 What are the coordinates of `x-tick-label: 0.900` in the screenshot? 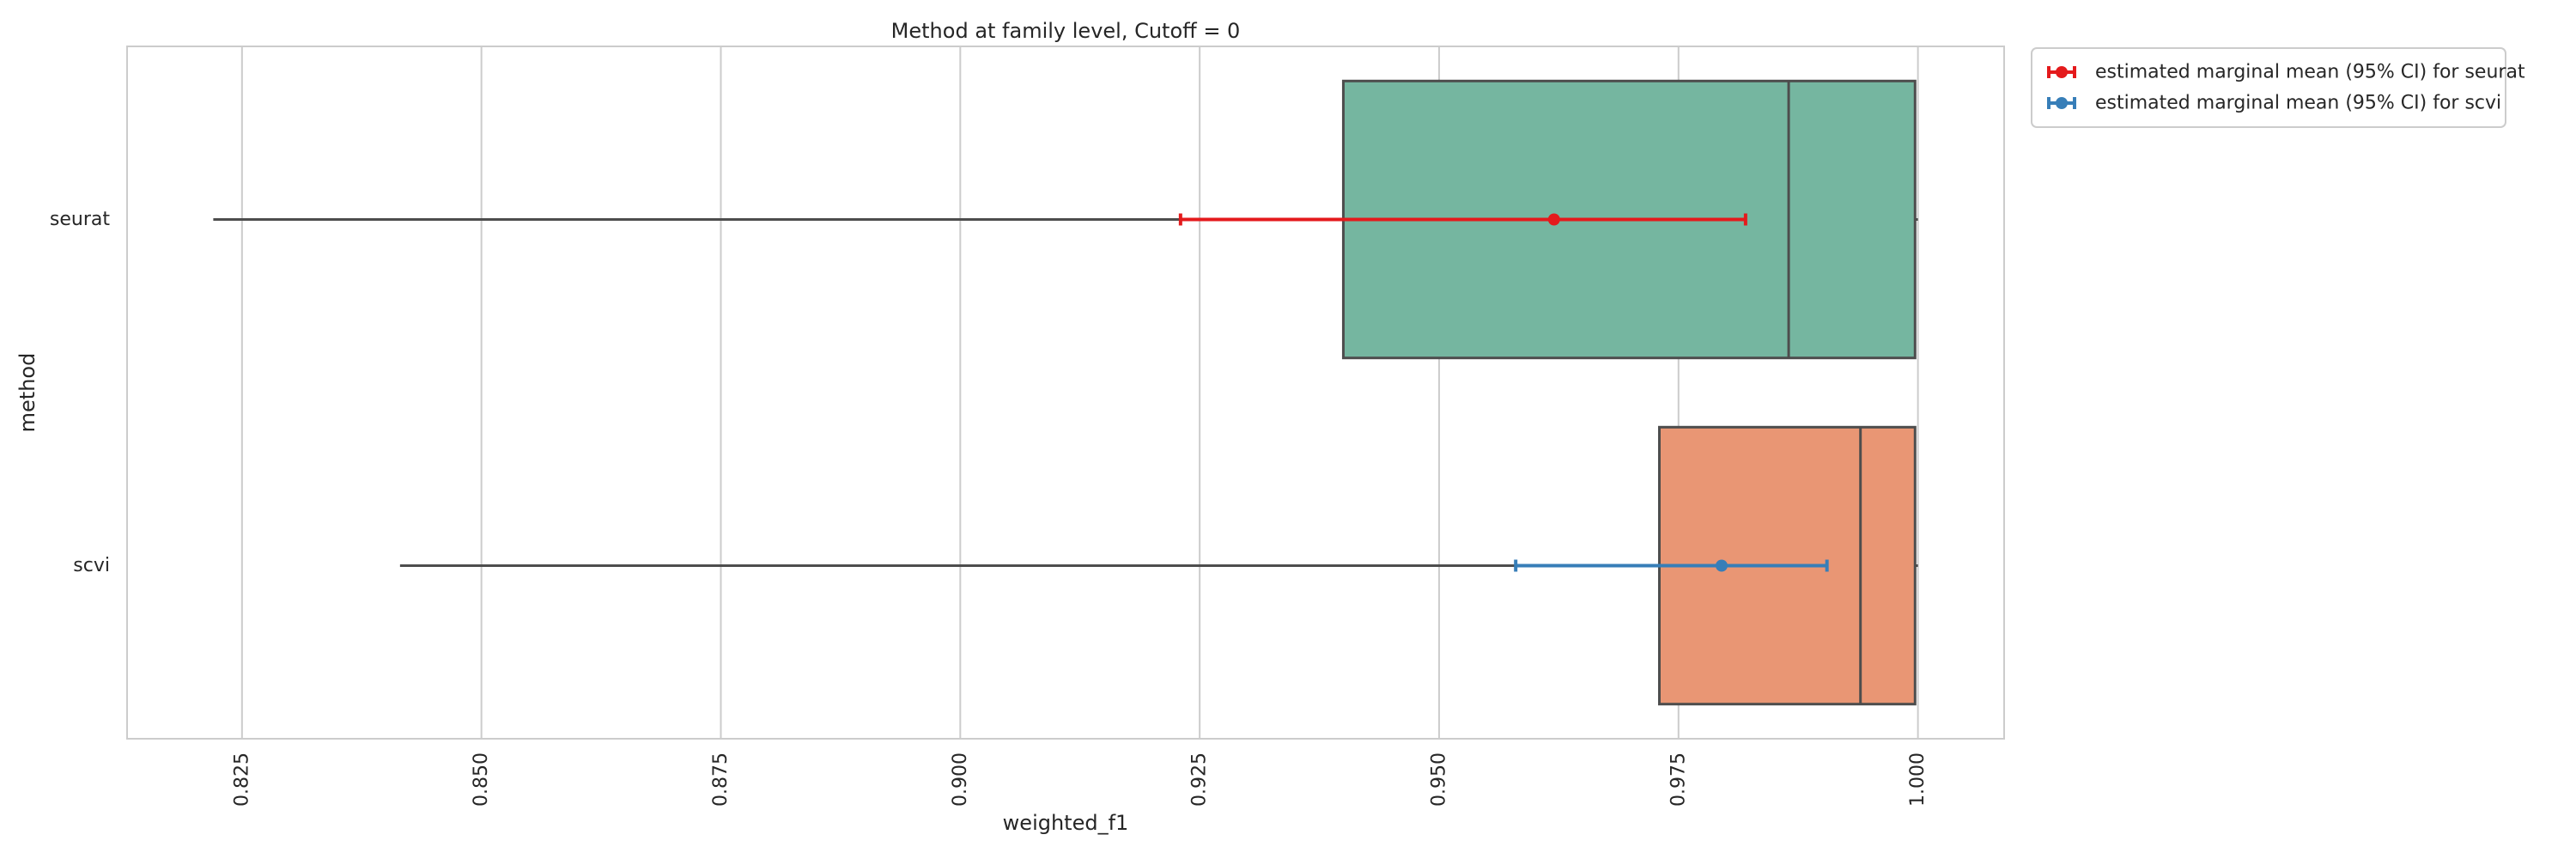 It's located at (961, 780).